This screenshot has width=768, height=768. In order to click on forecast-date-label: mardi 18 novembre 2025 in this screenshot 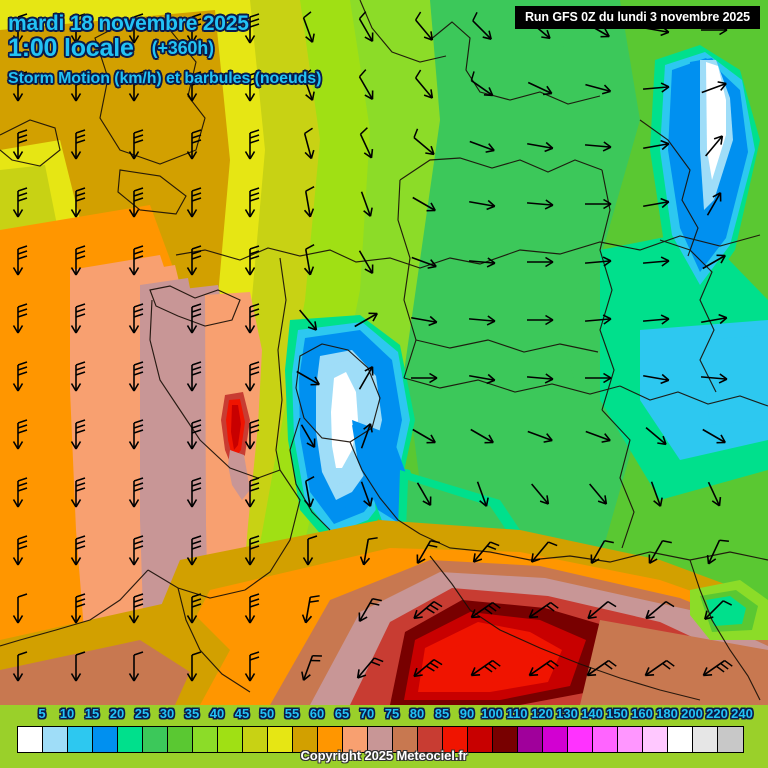, I will do `click(128, 23)`.